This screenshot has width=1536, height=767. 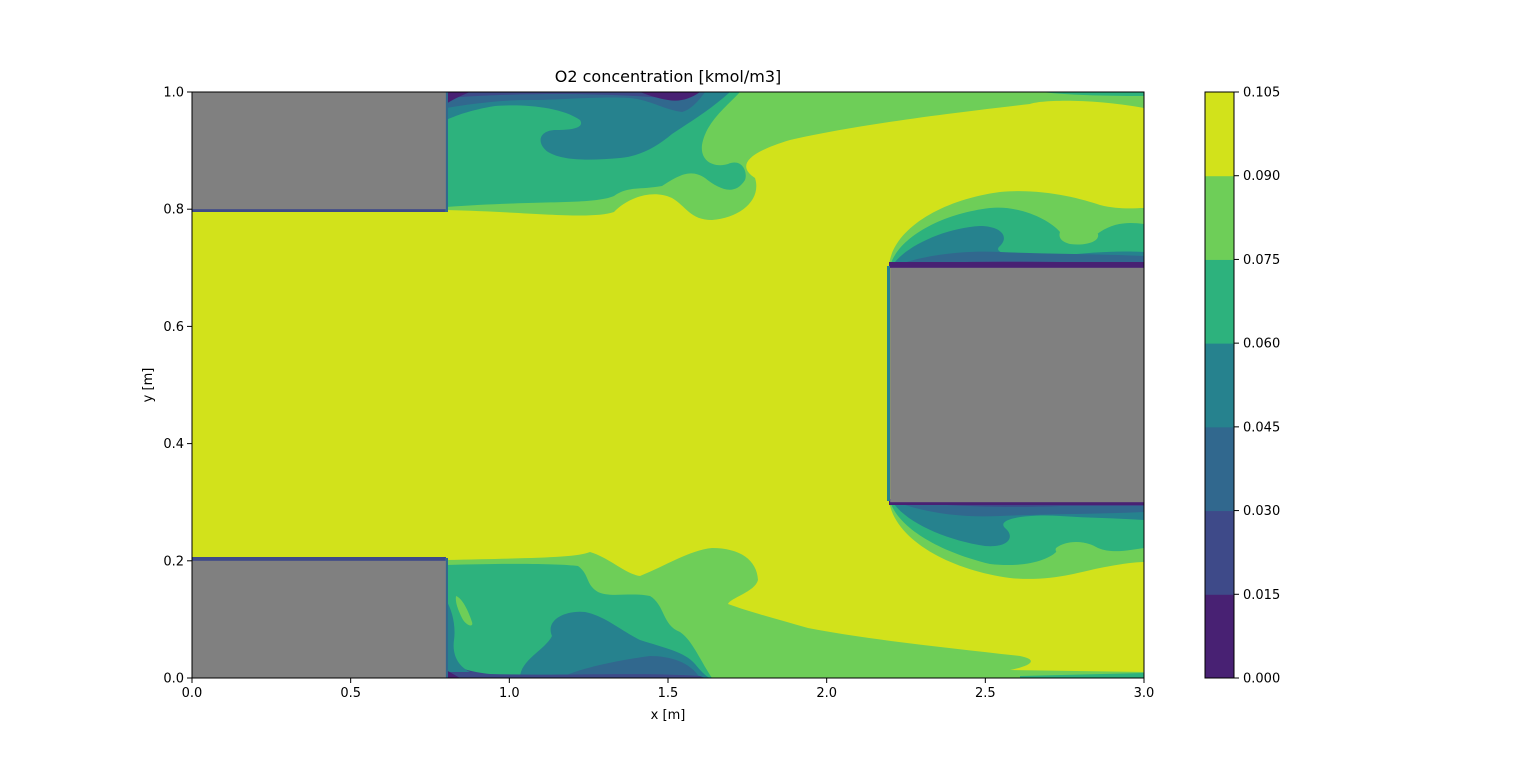 What do you see at coordinates (446, 618) in the screenshot?
I see `boundary-layer-lower-obstacle-face` at bounding box center [446, 618].